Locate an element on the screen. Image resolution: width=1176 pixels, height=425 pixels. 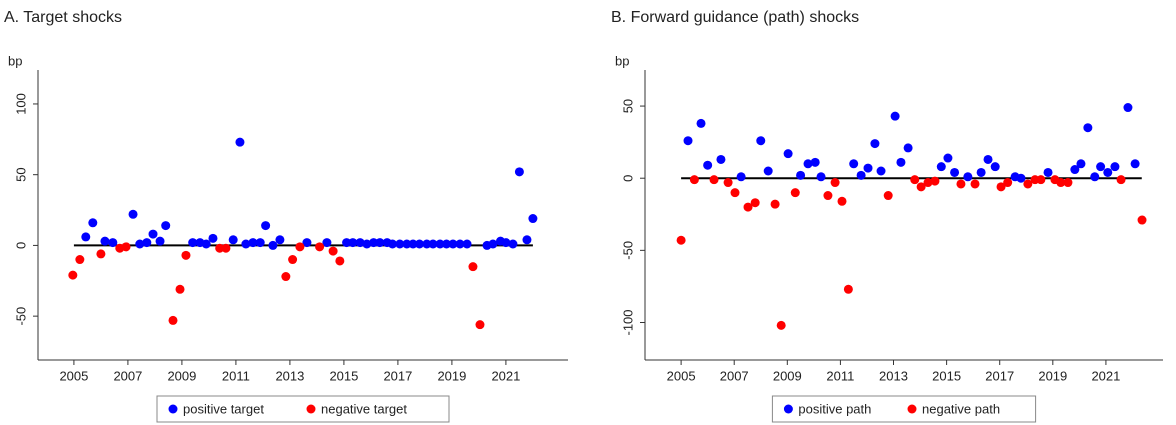
x-tick-label: 2005 is located at coordinates (681, 375).